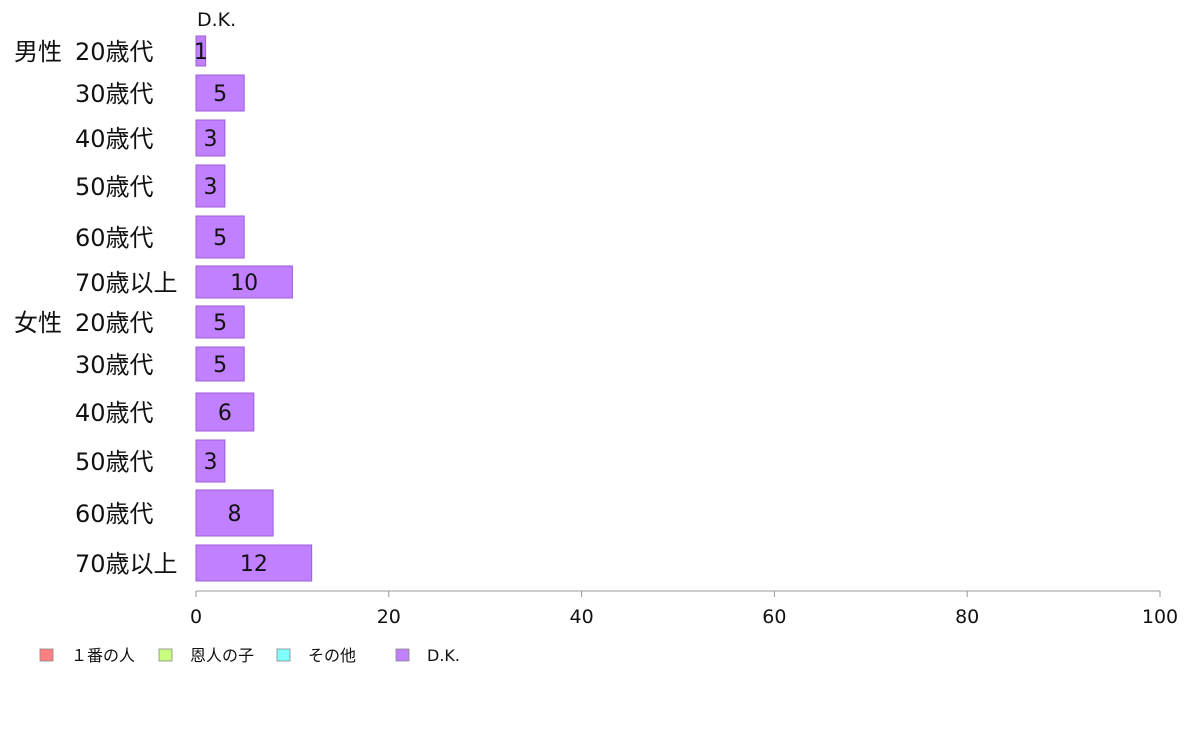 Image resolution: width=1188 pixels, height=736 pixels. Describe the element at coordinates (196, 617) in the screenshot. I see `x-tick-label: 0` at that location.